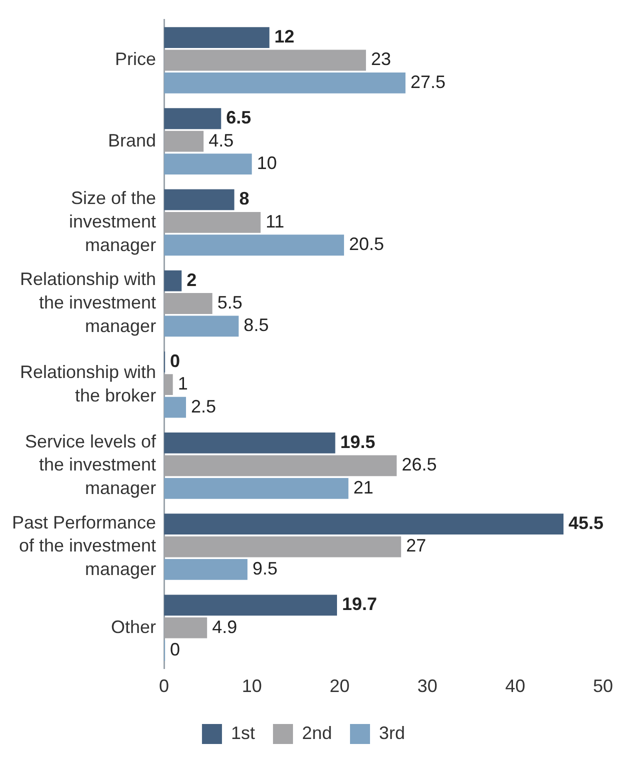 This screenshot has width=631, height=758. Describe the element at coordinates (275, 221) in the screenshot. I see `data-label: 11` at that location.